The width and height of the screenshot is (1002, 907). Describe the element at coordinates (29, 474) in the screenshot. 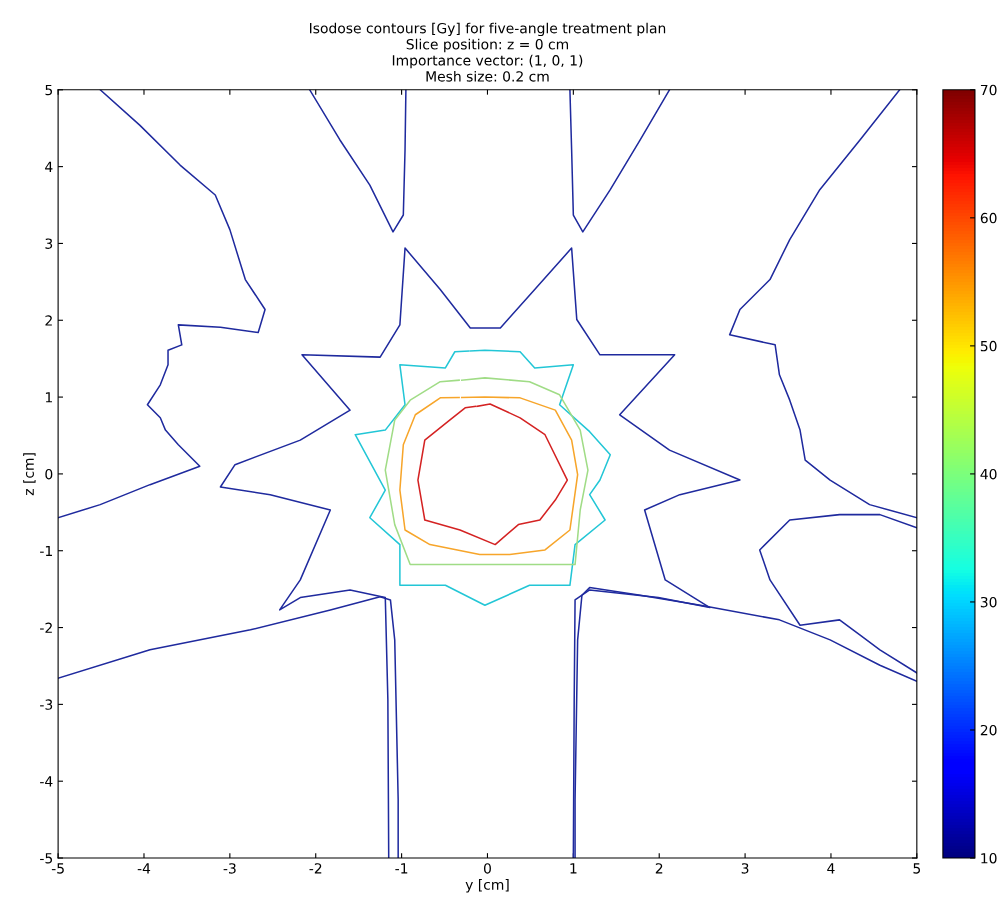

I see `y-axis-title: z [cm]` at that location.